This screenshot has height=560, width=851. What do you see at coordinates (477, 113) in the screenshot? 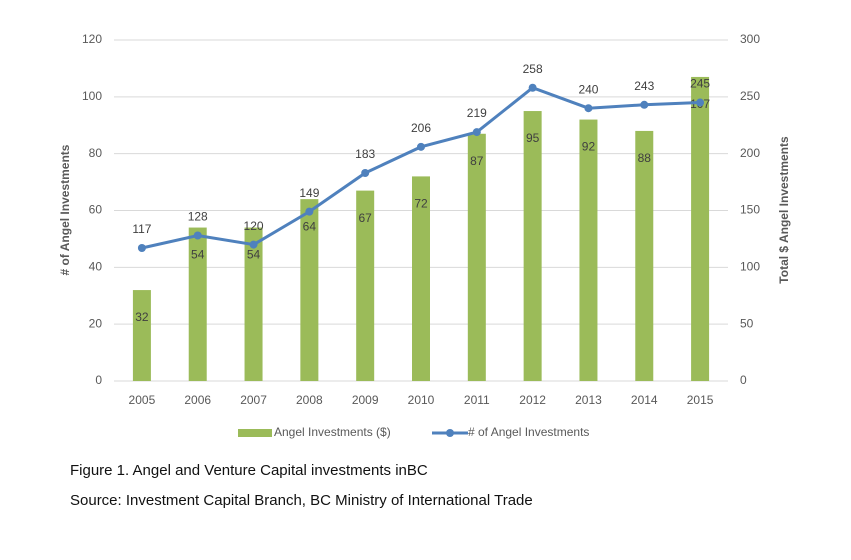
I see `point-label: 219` at bounding box center [477, 113].